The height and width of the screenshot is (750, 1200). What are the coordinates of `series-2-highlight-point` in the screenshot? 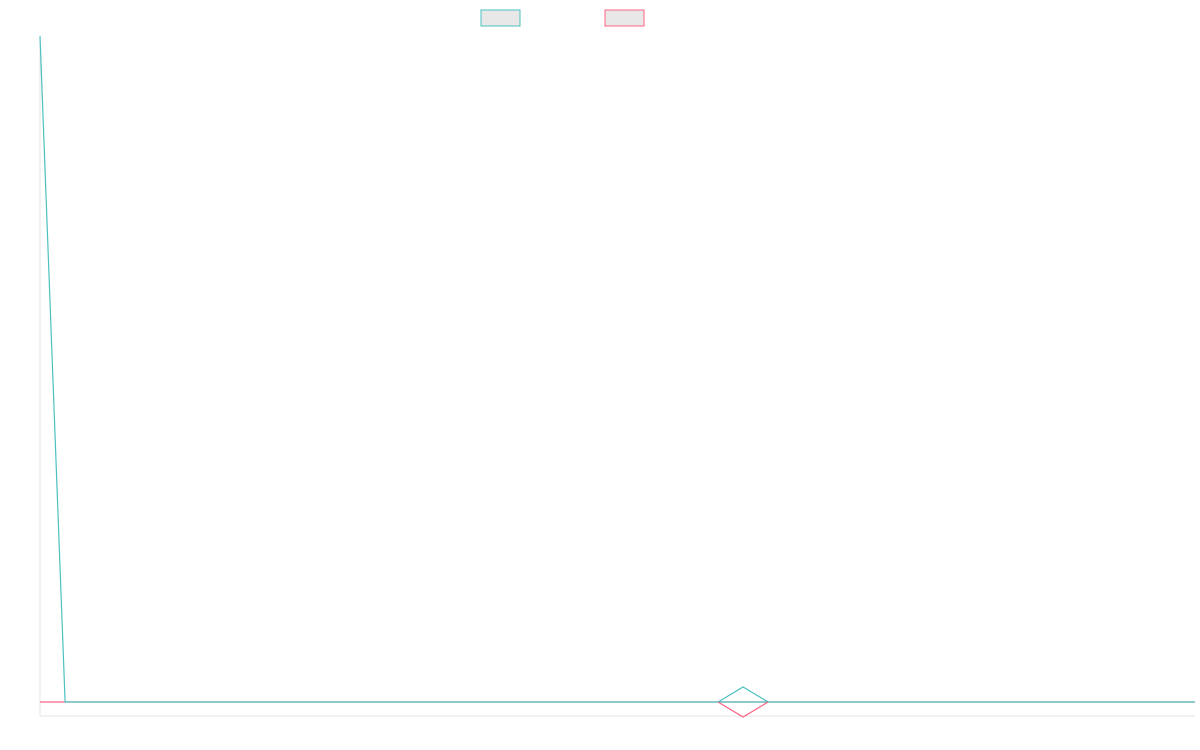 It's located at (743, 709).